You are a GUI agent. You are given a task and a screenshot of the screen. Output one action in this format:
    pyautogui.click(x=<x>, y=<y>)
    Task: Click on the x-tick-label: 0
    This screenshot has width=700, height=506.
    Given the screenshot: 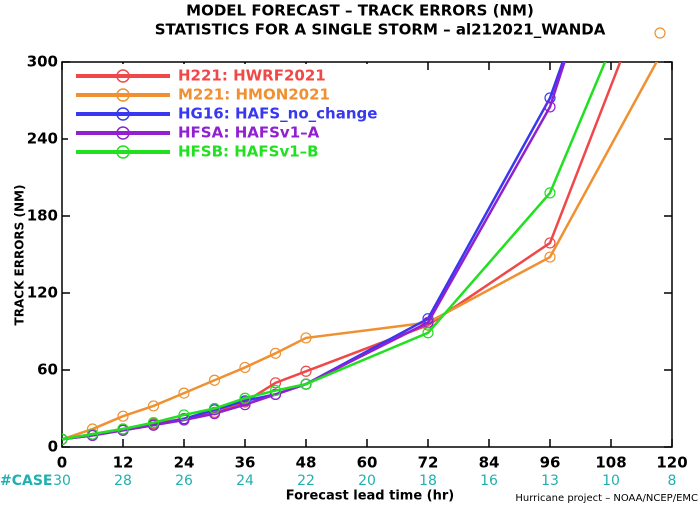 What is the action you would take?
    pyautogui.click(x=62, y=463)
    